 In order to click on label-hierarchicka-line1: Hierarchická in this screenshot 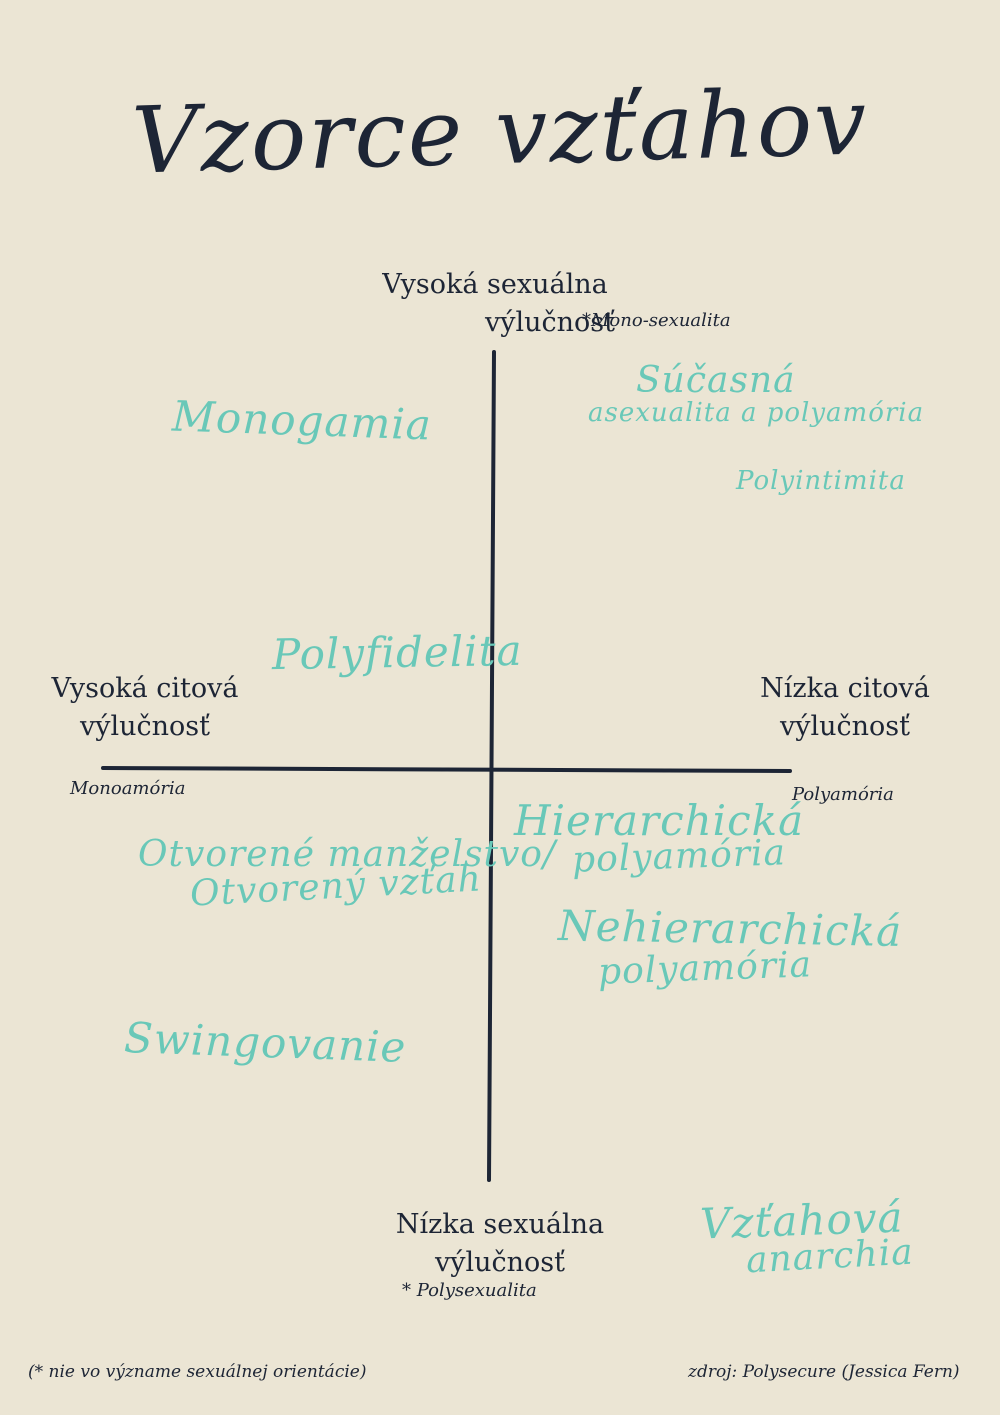, I will do `click(659, 820)`.